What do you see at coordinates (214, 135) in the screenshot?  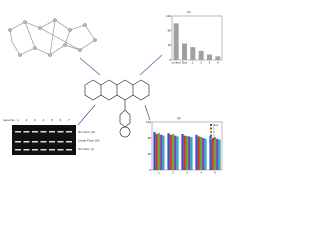 I see `legend-label: 3` at bounding box center [214, 135].